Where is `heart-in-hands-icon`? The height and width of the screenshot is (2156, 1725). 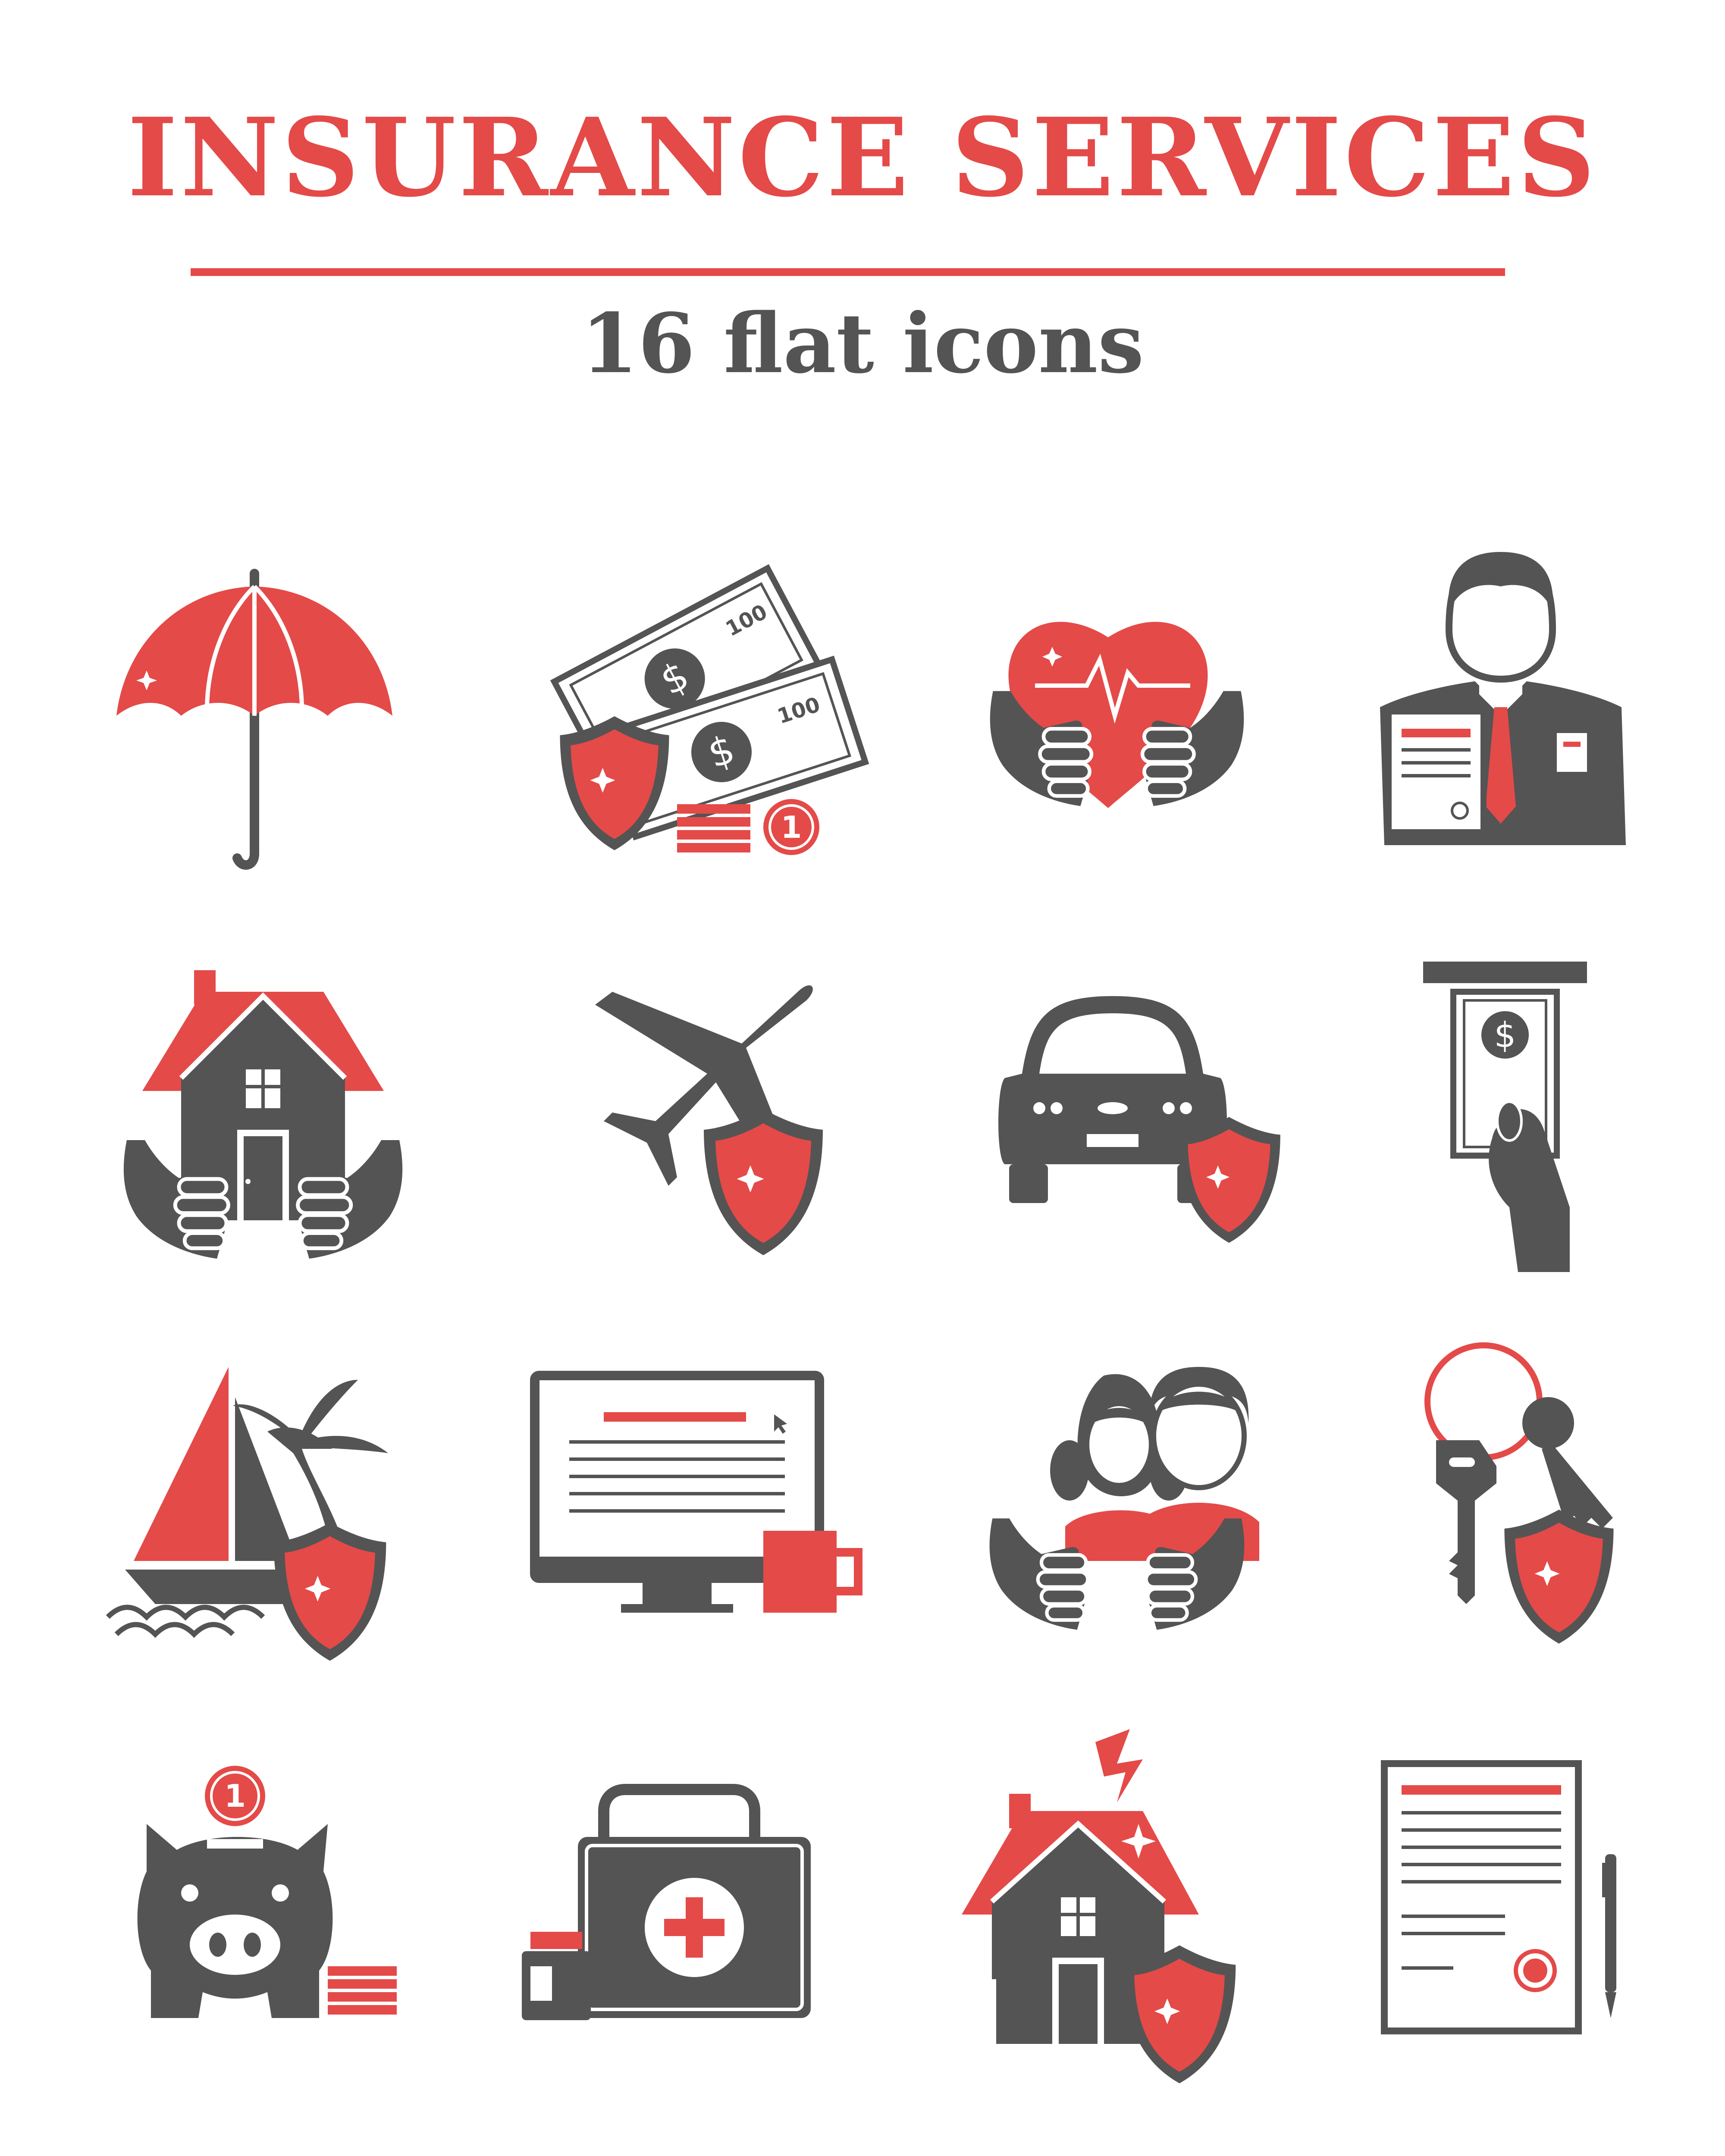
heart-in-hands-icon is located at coordinates (1117, 715).